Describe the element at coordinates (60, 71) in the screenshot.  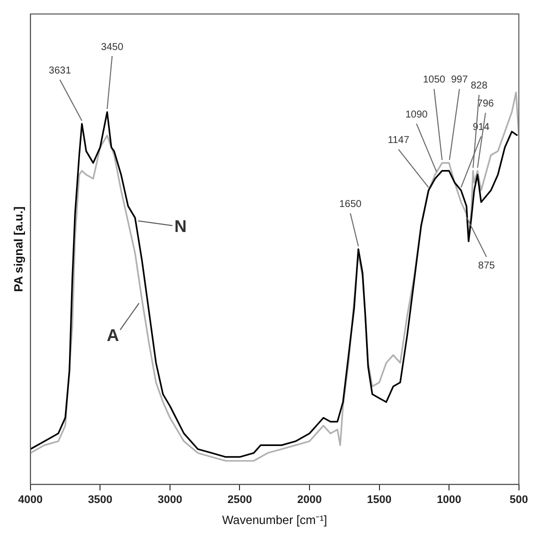
I see `annotation: 3631` at that location.